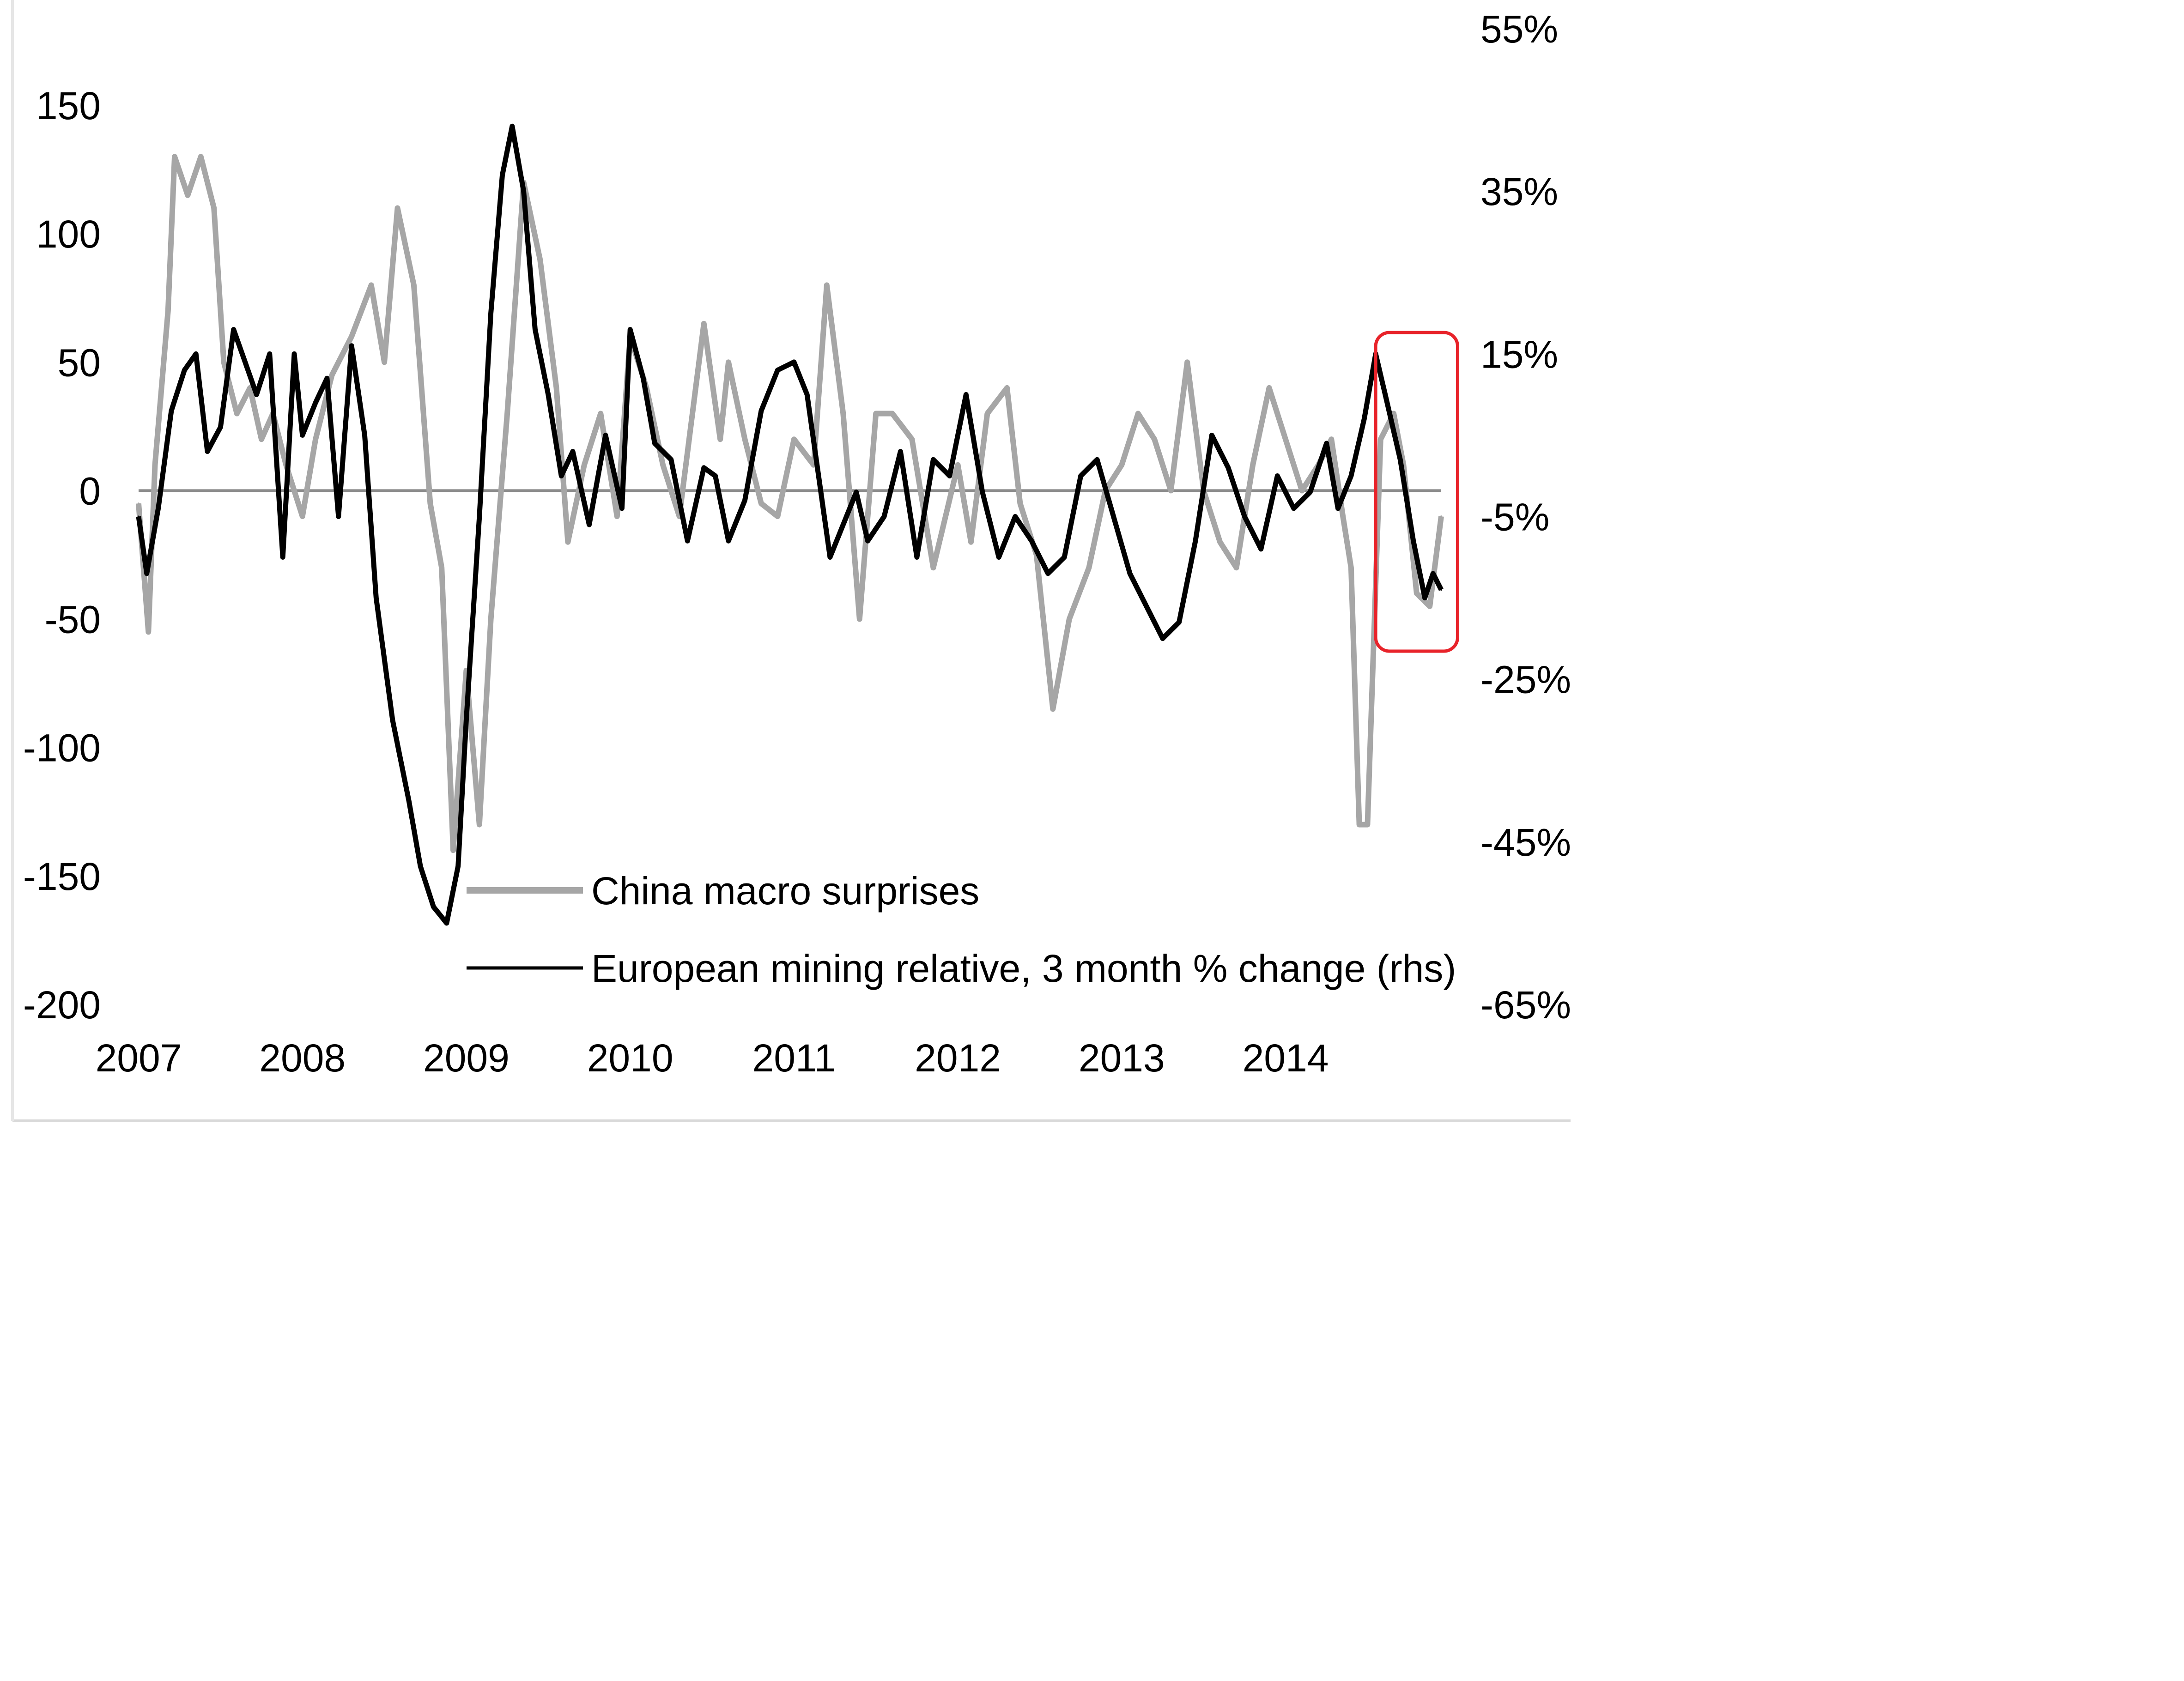  What do you see at coordinates (1525, 679) in the screenshot?
I see `right-tick-label: -25%` at bounding box center [1525, 679].